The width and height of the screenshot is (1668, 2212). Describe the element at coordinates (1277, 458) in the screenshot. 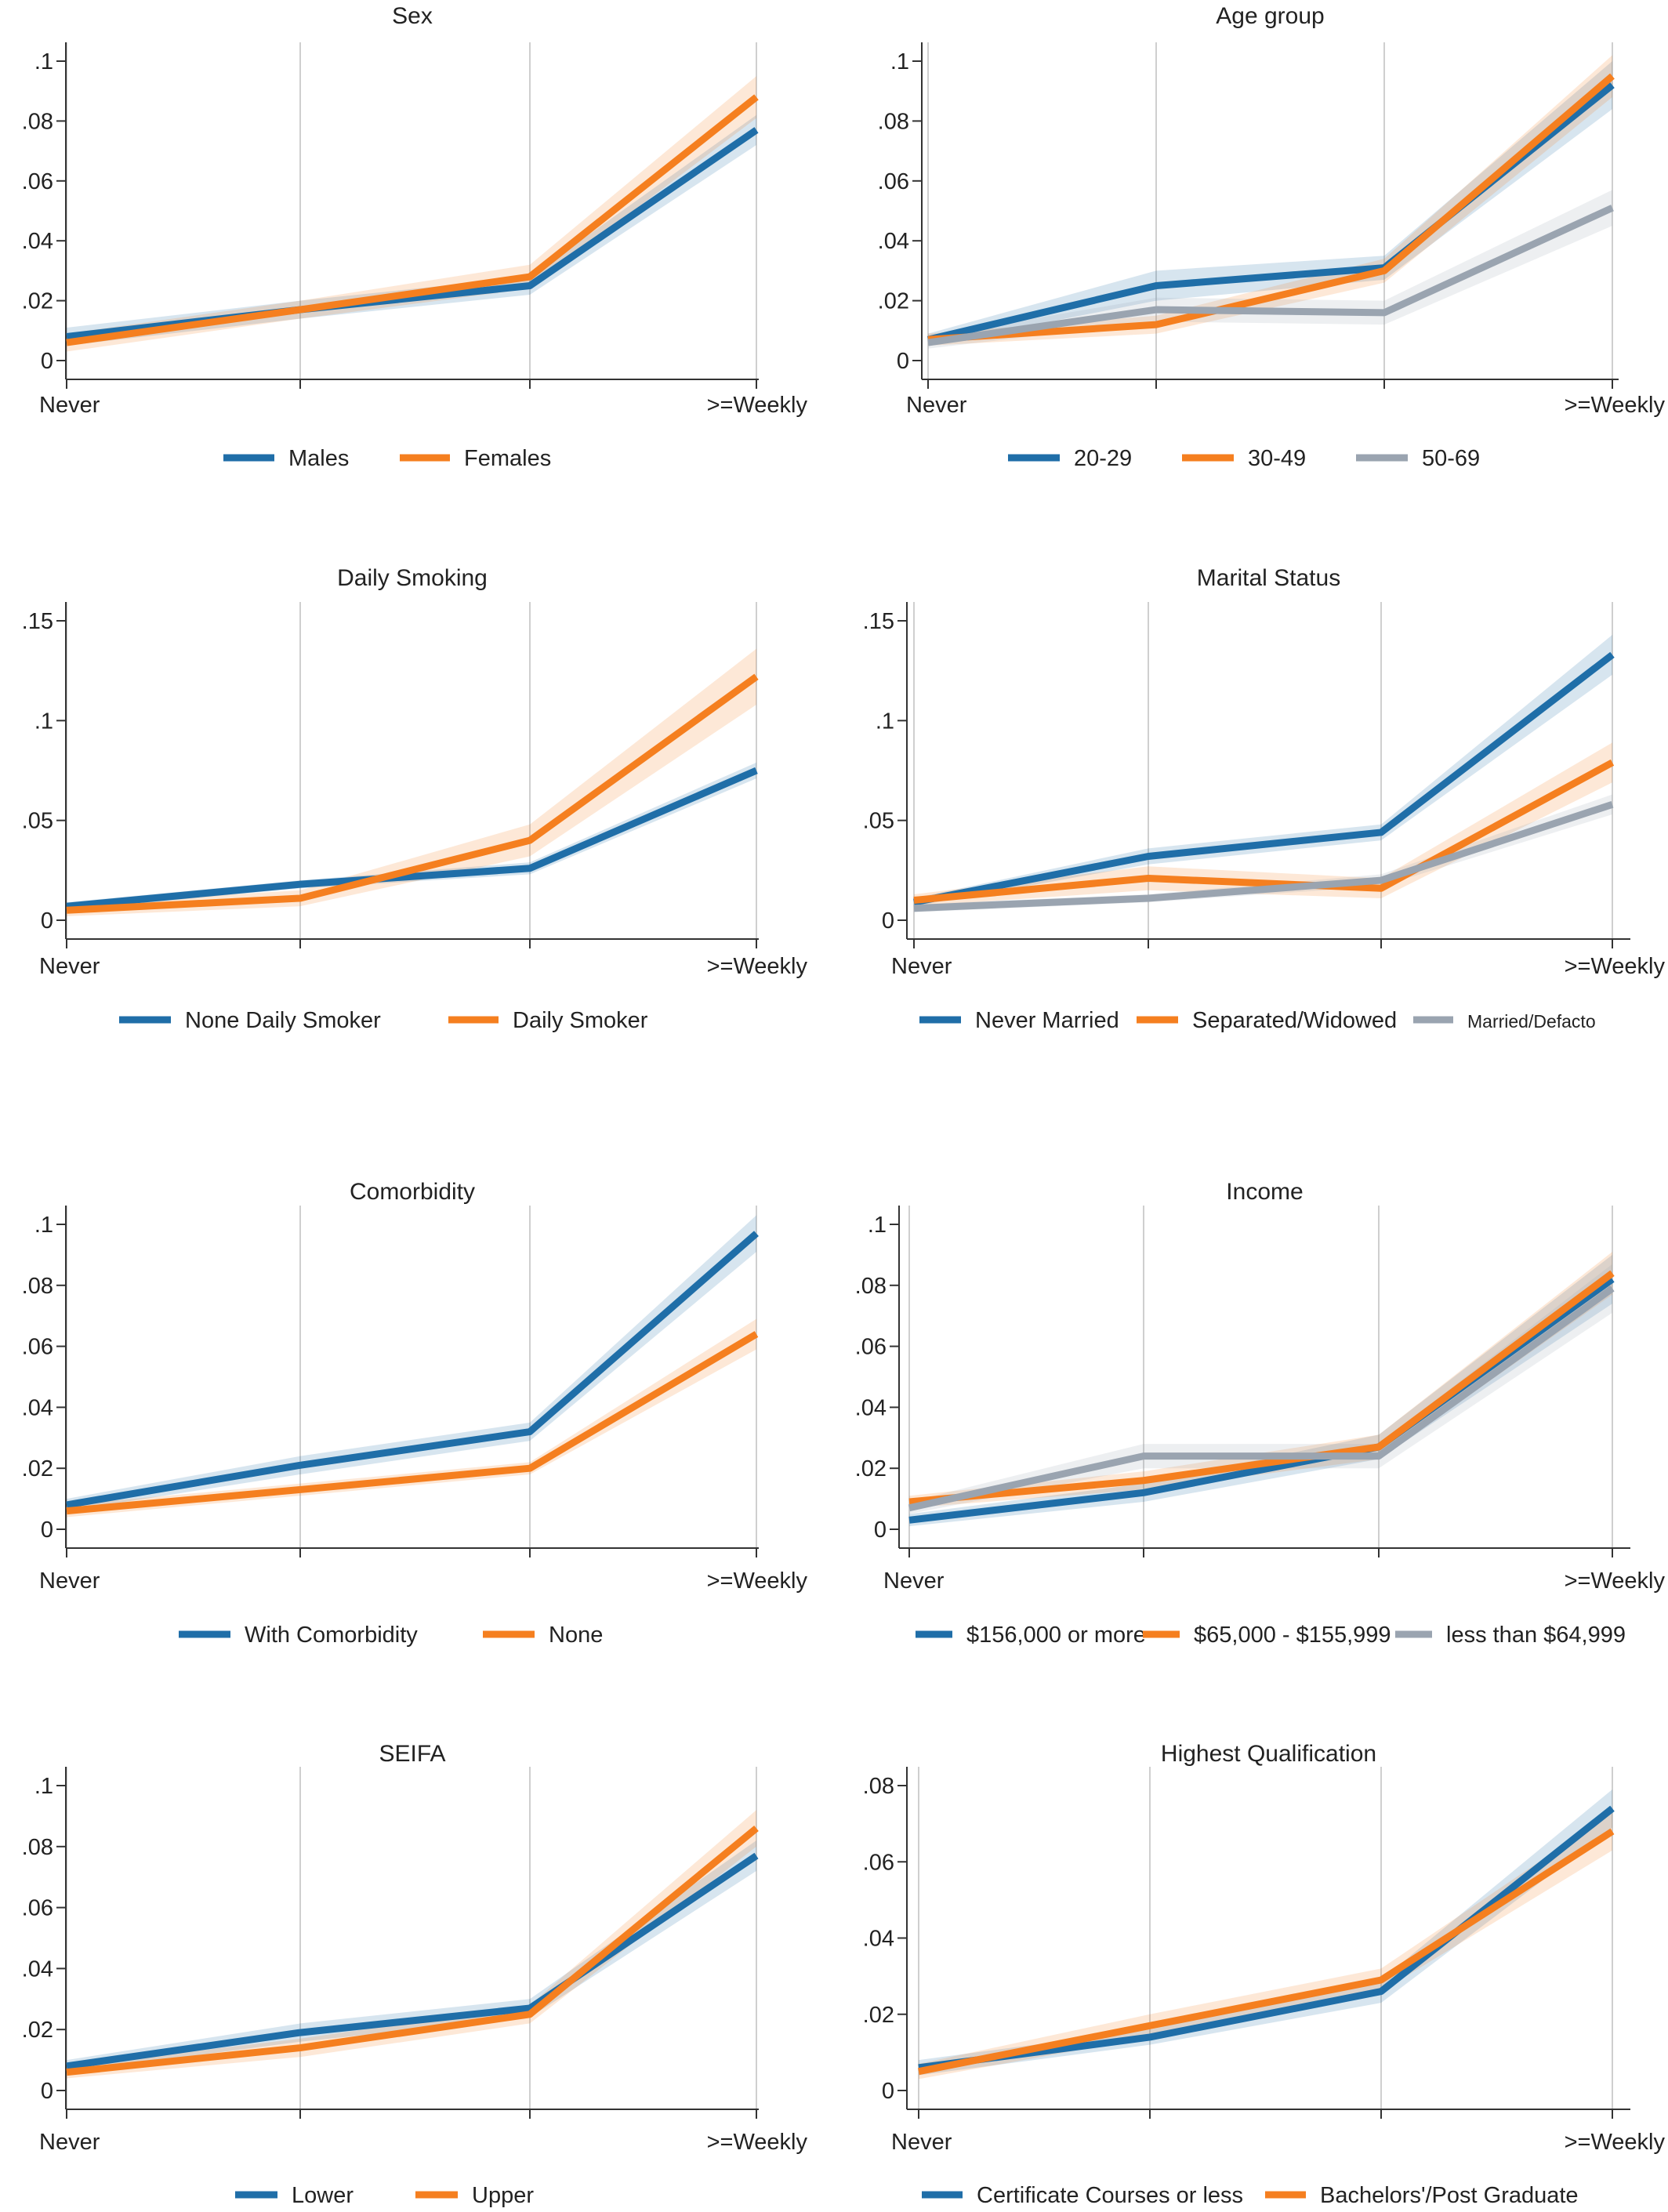

I see `legend-label: 30-49` at that location.